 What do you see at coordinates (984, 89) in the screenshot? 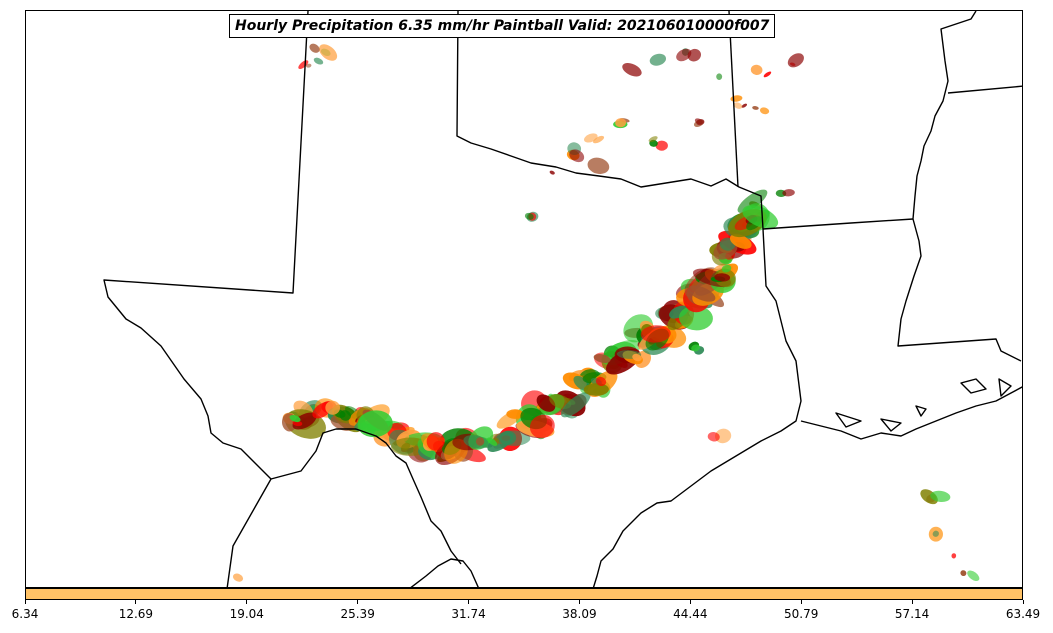
I see `tennessee-border` at bounding box center [984, 89].